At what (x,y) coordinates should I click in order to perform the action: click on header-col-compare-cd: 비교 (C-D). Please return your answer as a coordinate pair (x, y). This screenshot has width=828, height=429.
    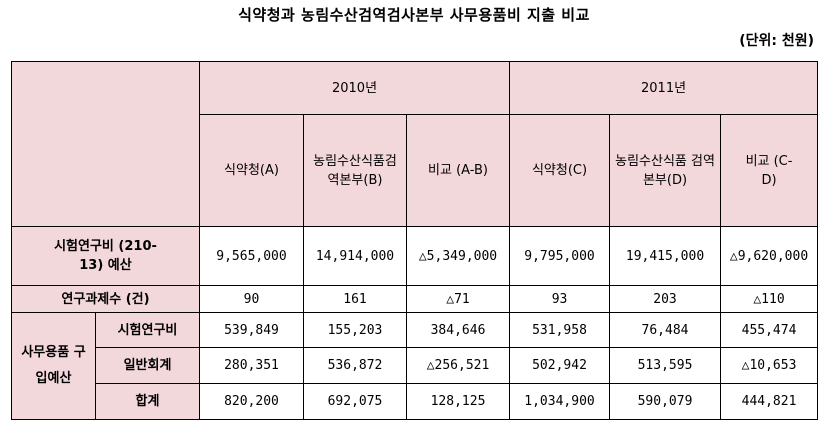
    Looking at the image, I should click on (769, 170).